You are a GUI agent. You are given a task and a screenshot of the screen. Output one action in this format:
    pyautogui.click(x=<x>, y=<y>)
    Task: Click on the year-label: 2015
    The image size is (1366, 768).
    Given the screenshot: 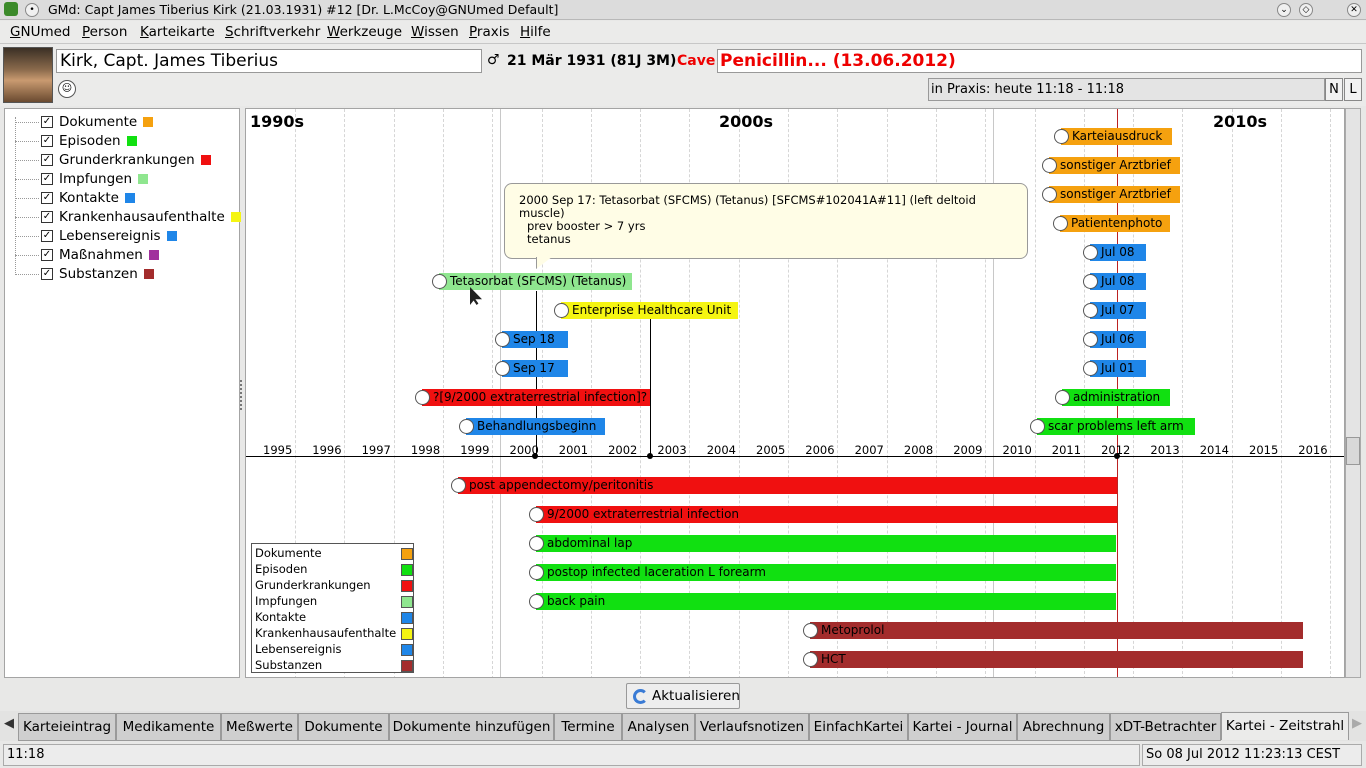 What is the action you would take?
    pyautogui.click(x=1264, y=450)
    